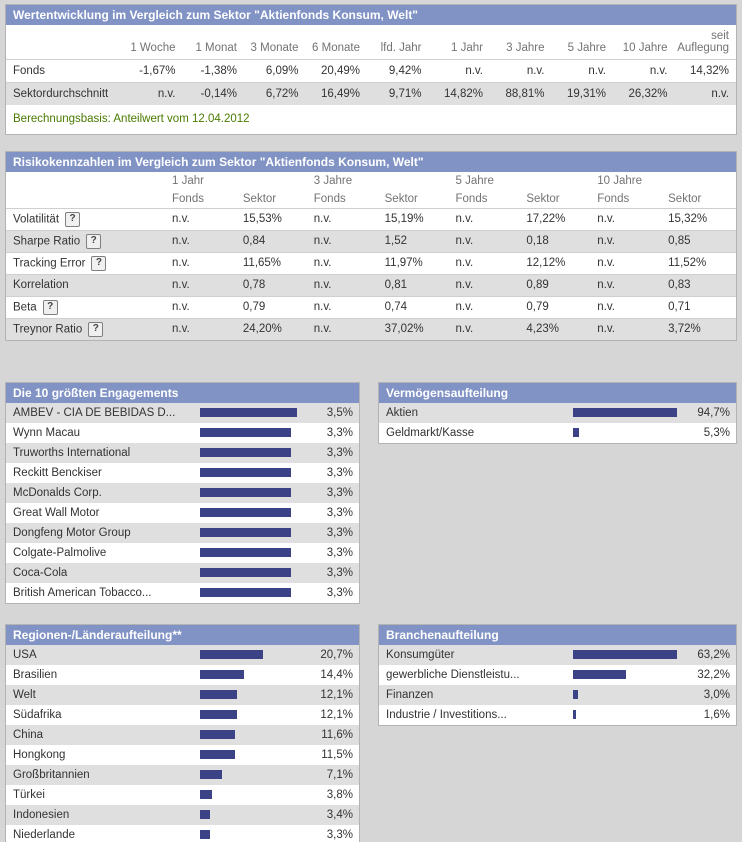  I want to click on risk-value: 0,79, so click(537, 307).